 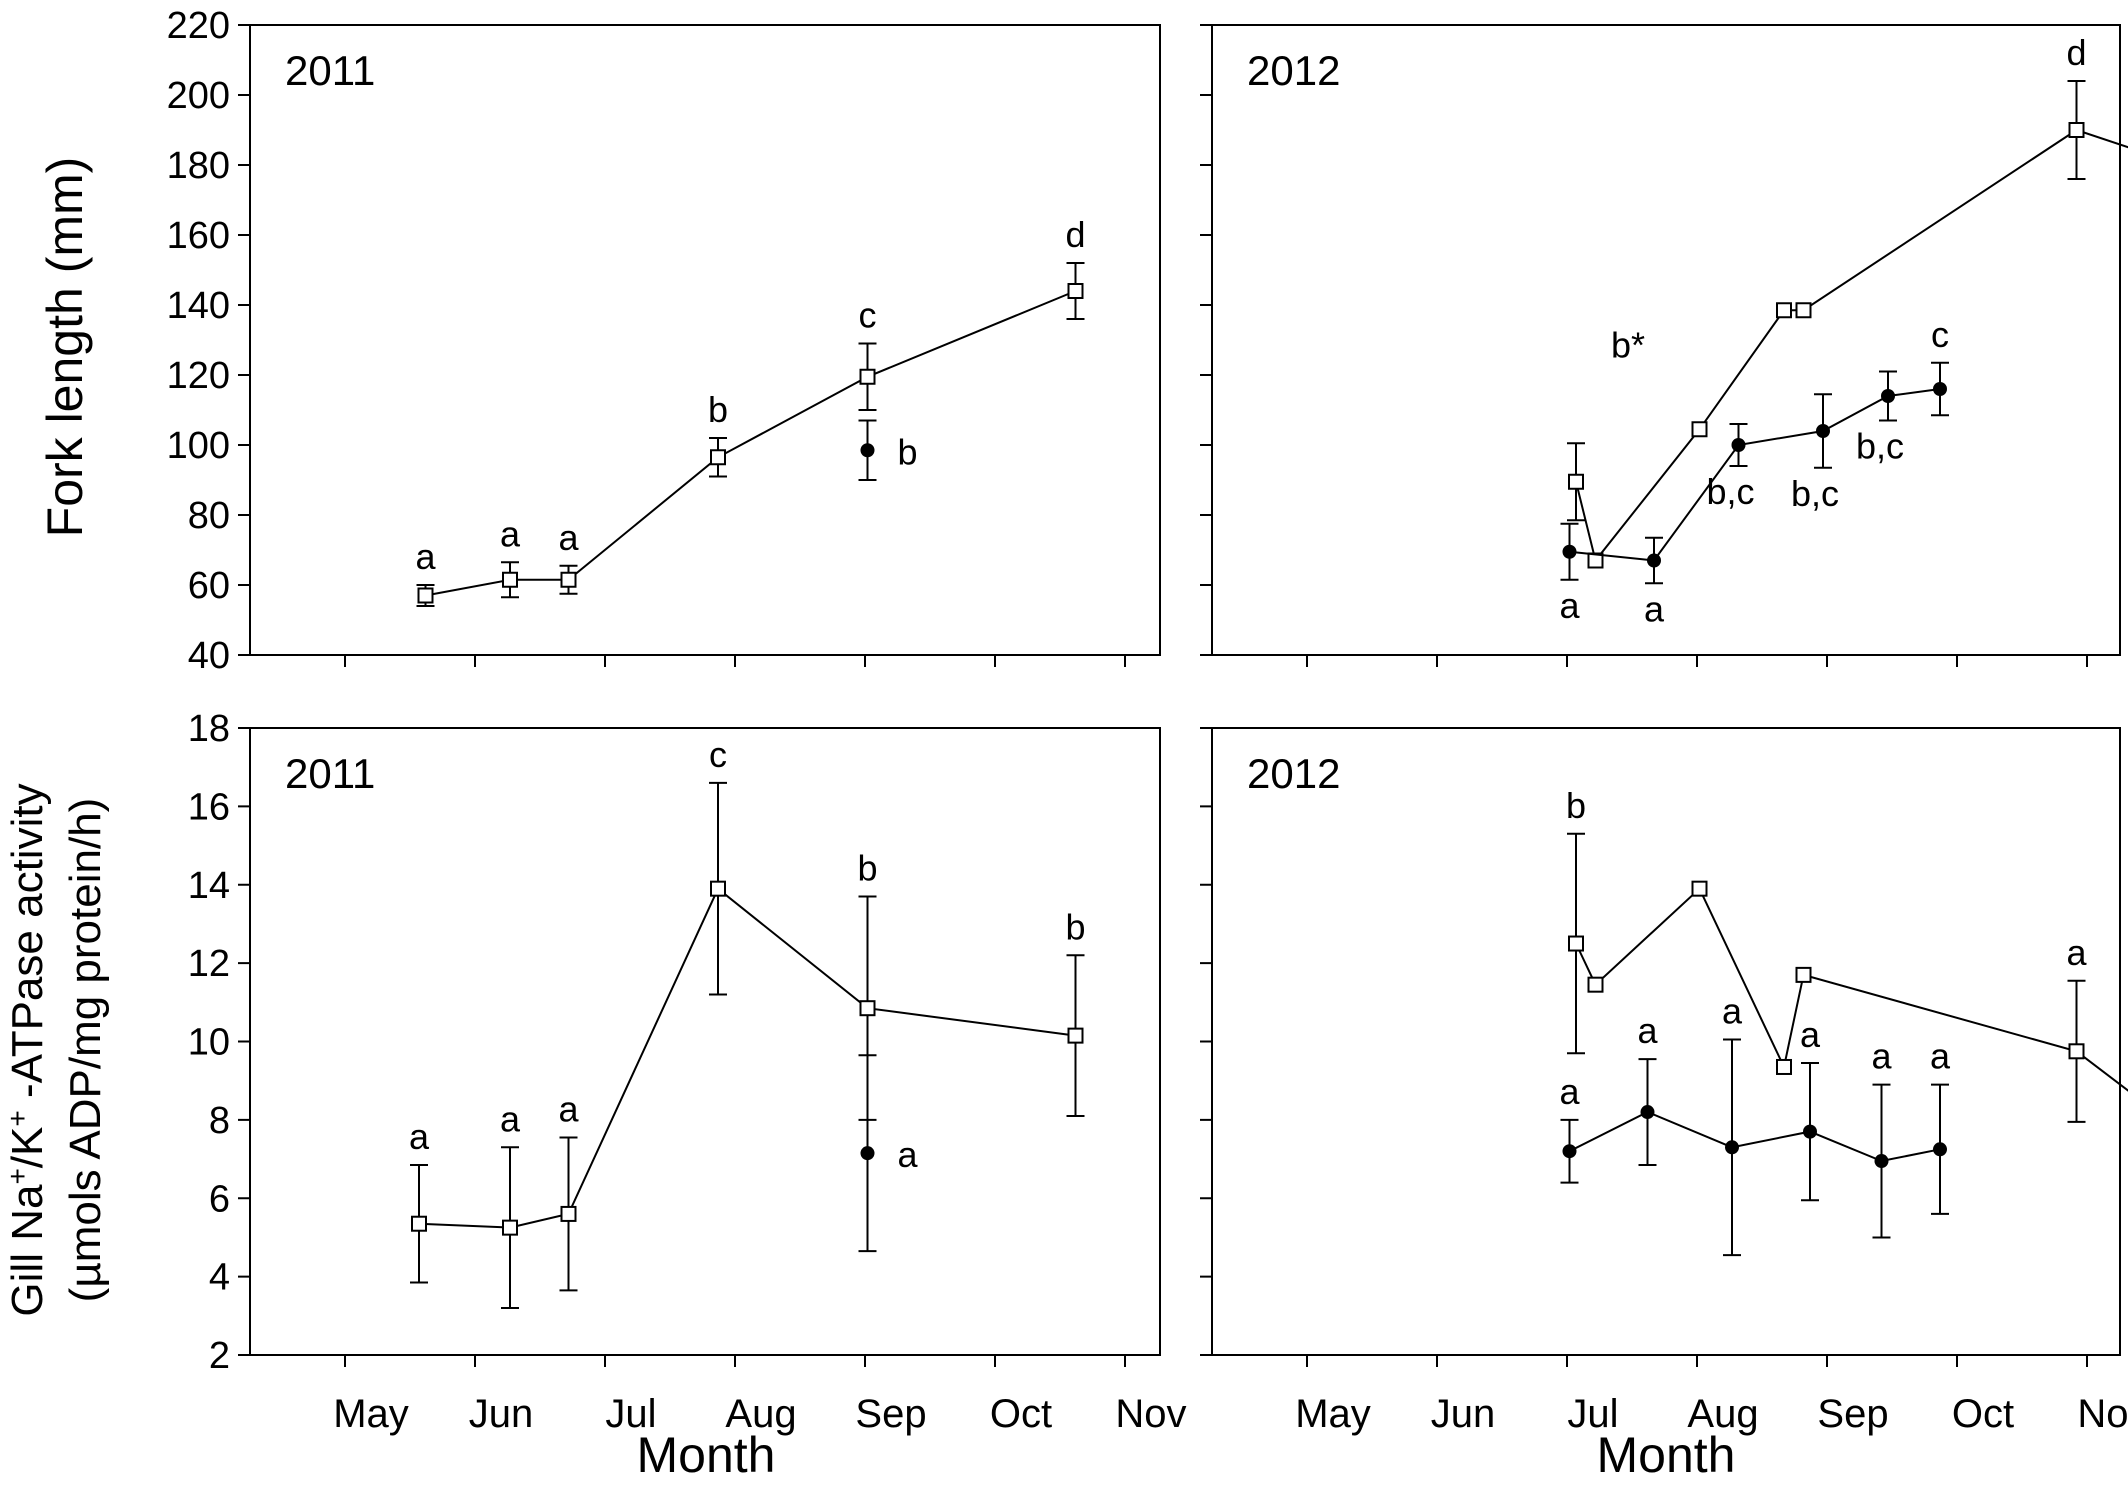 What do you see at coordinates (1815, 493) in the screenshot?
I see `significance-label: b,c` at bounding box center [1815, 493].